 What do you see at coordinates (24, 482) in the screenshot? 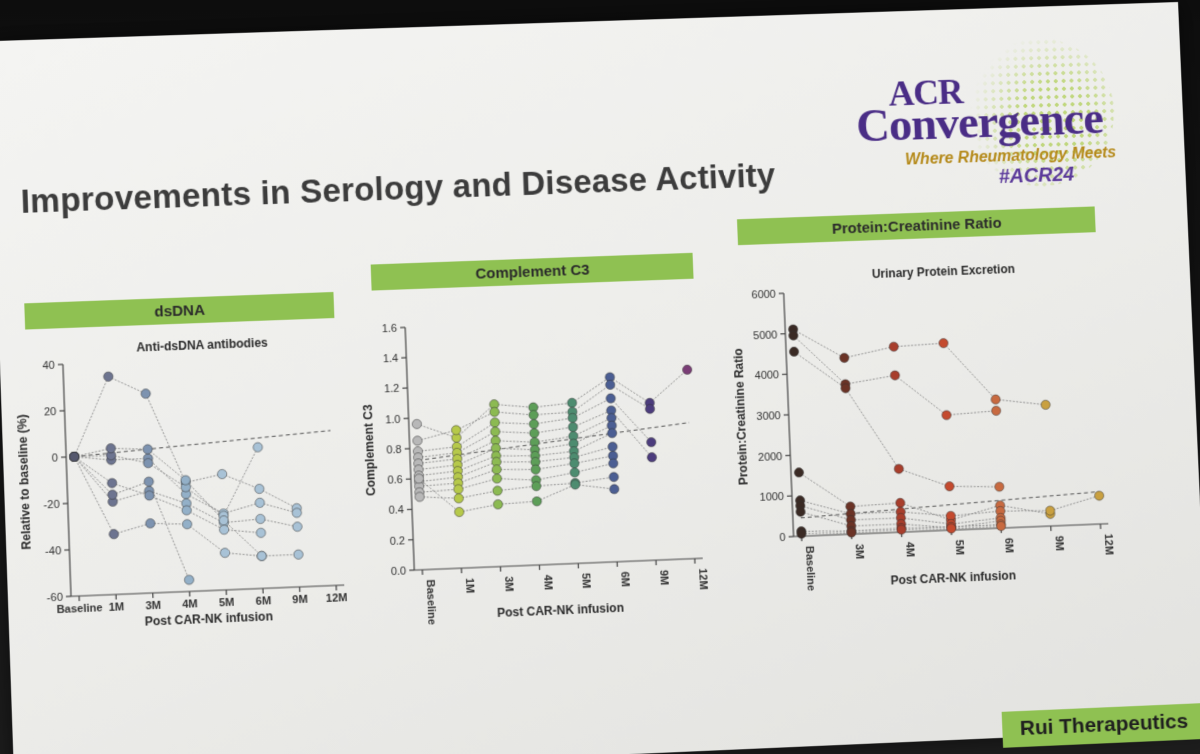
I see `y-axis-label: Relative to baseline (%)` at bounding box center [24, 482].